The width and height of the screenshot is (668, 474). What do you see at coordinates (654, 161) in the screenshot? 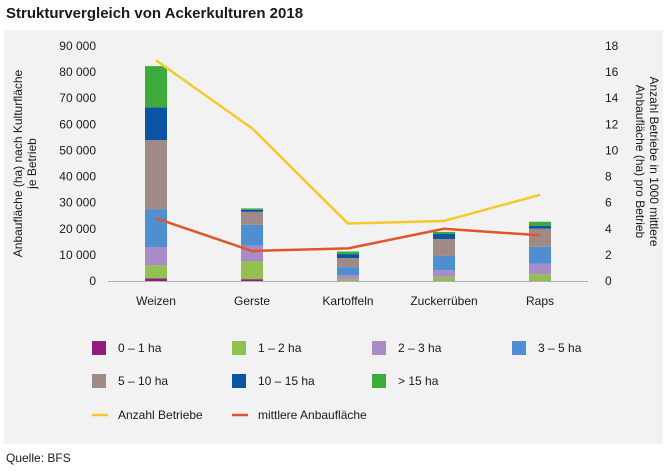
I see `y2-axis-label-line: Anzahl Betriebe in 1000 mittlere` at bounding box center [654, 161].